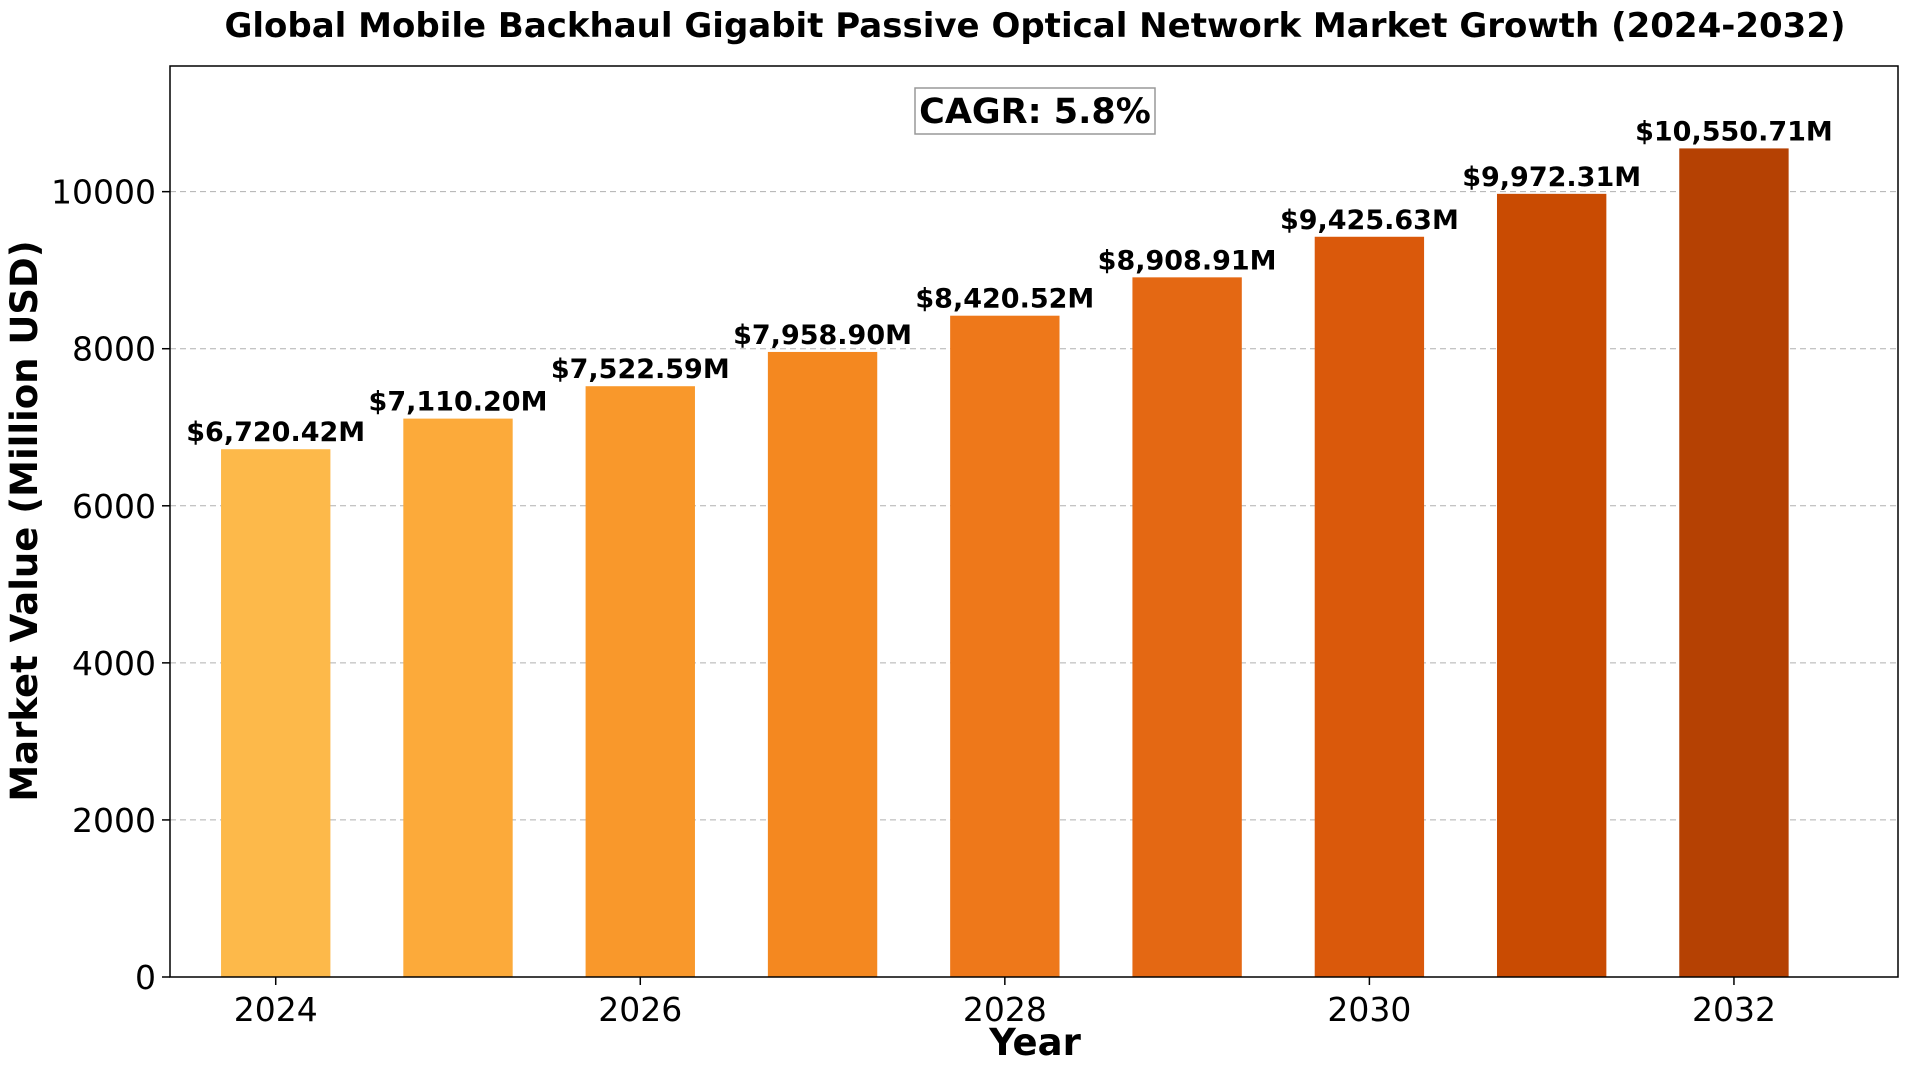  I want to click on bar-value-label: $7,958.90M, so click(822, 335).